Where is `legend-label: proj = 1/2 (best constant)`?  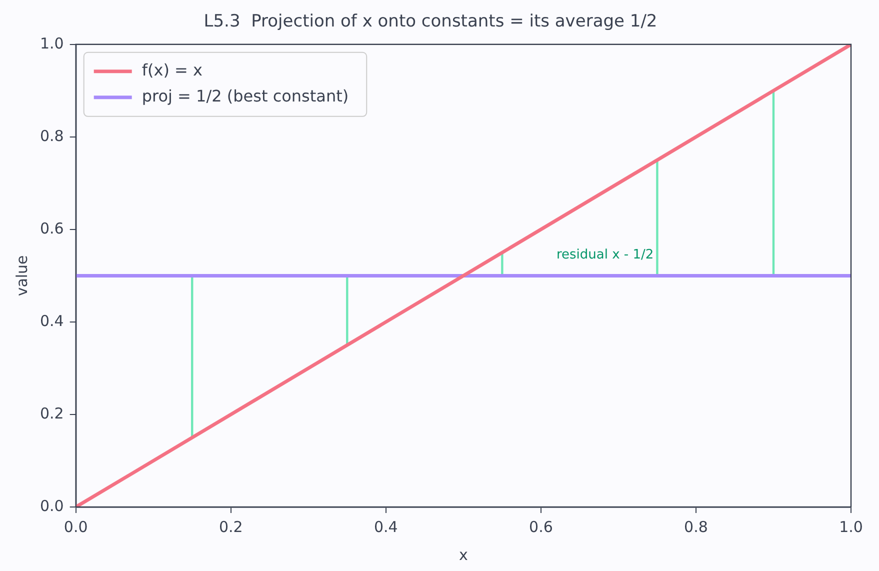
legend-label: proj = 1/2 (best constant) is located at coordinates (245, 96).